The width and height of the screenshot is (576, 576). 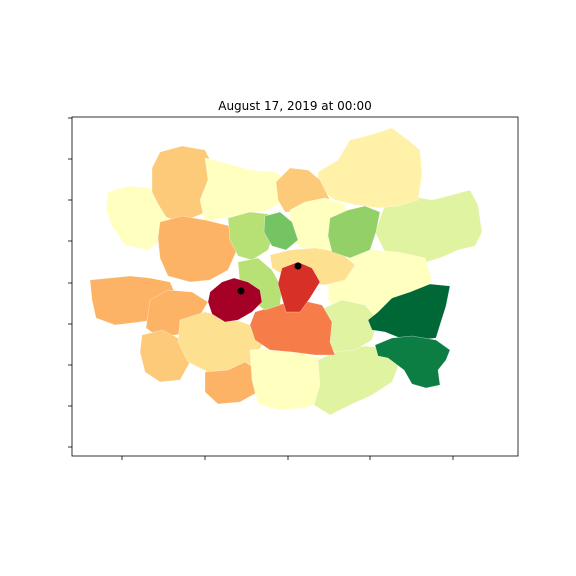 What do you see at coordinates (197, 249) in the screenshot?
I see `region-west-orange` at bounding box center [197, 249].